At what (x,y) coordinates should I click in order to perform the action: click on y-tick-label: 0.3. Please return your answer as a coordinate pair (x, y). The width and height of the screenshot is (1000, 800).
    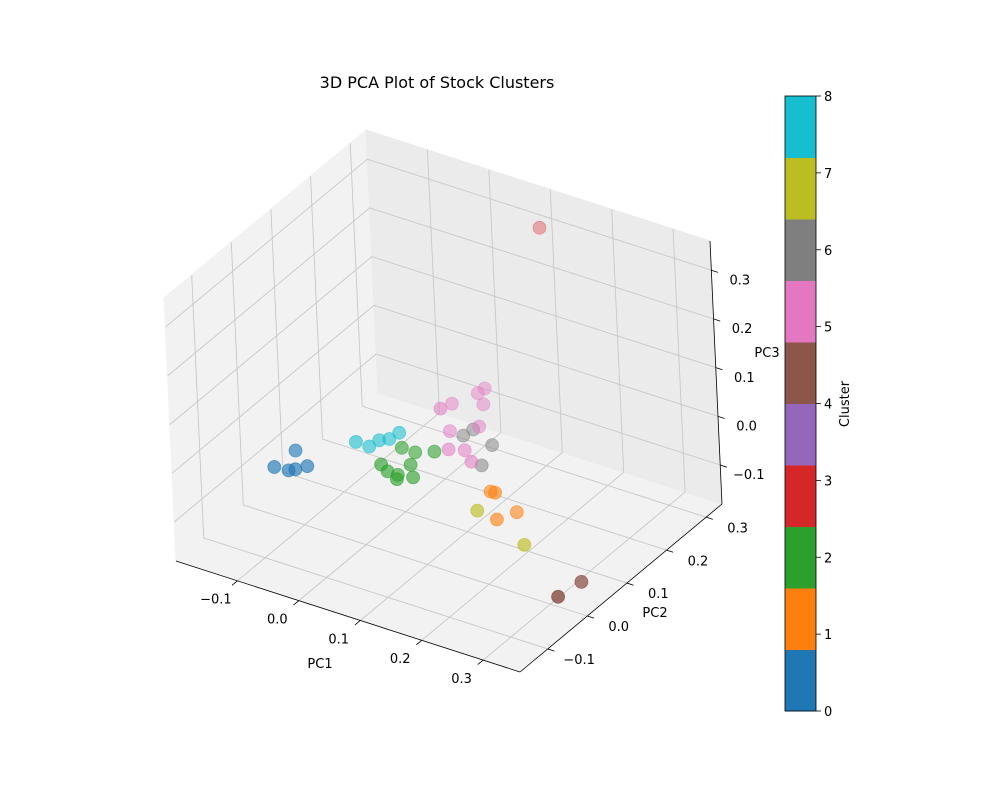
    Looking at the image, I should click on (737, 528).